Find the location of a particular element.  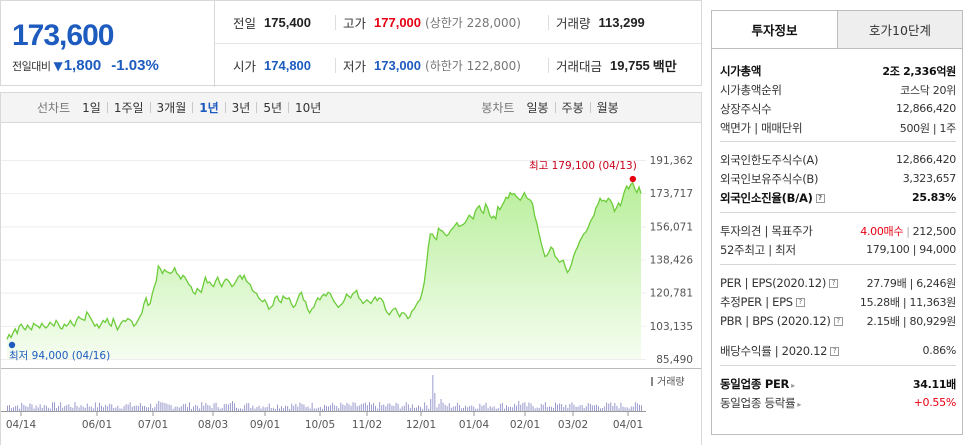

panel-row-label: 배당수익률 | 2020.12? is located at coordinates (780, 351).